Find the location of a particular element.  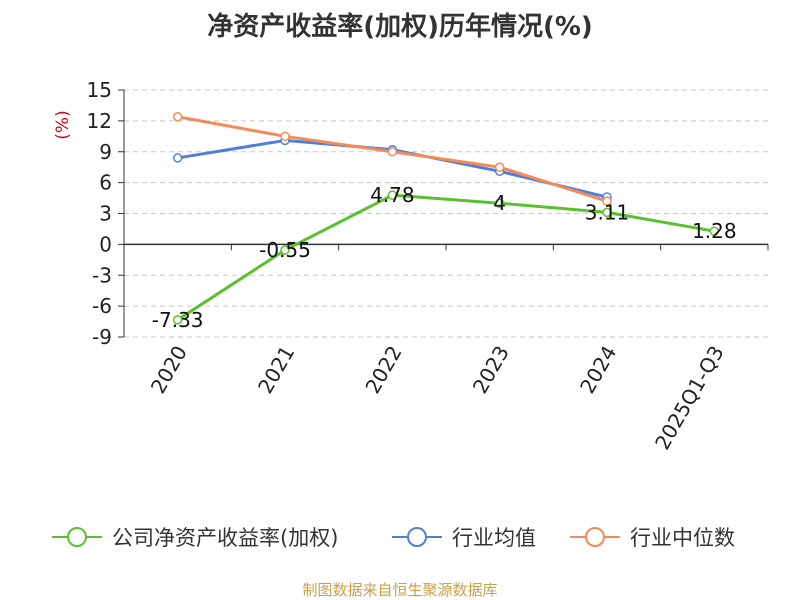

y-tick-label: 0 is located at coordinates (105, 244).